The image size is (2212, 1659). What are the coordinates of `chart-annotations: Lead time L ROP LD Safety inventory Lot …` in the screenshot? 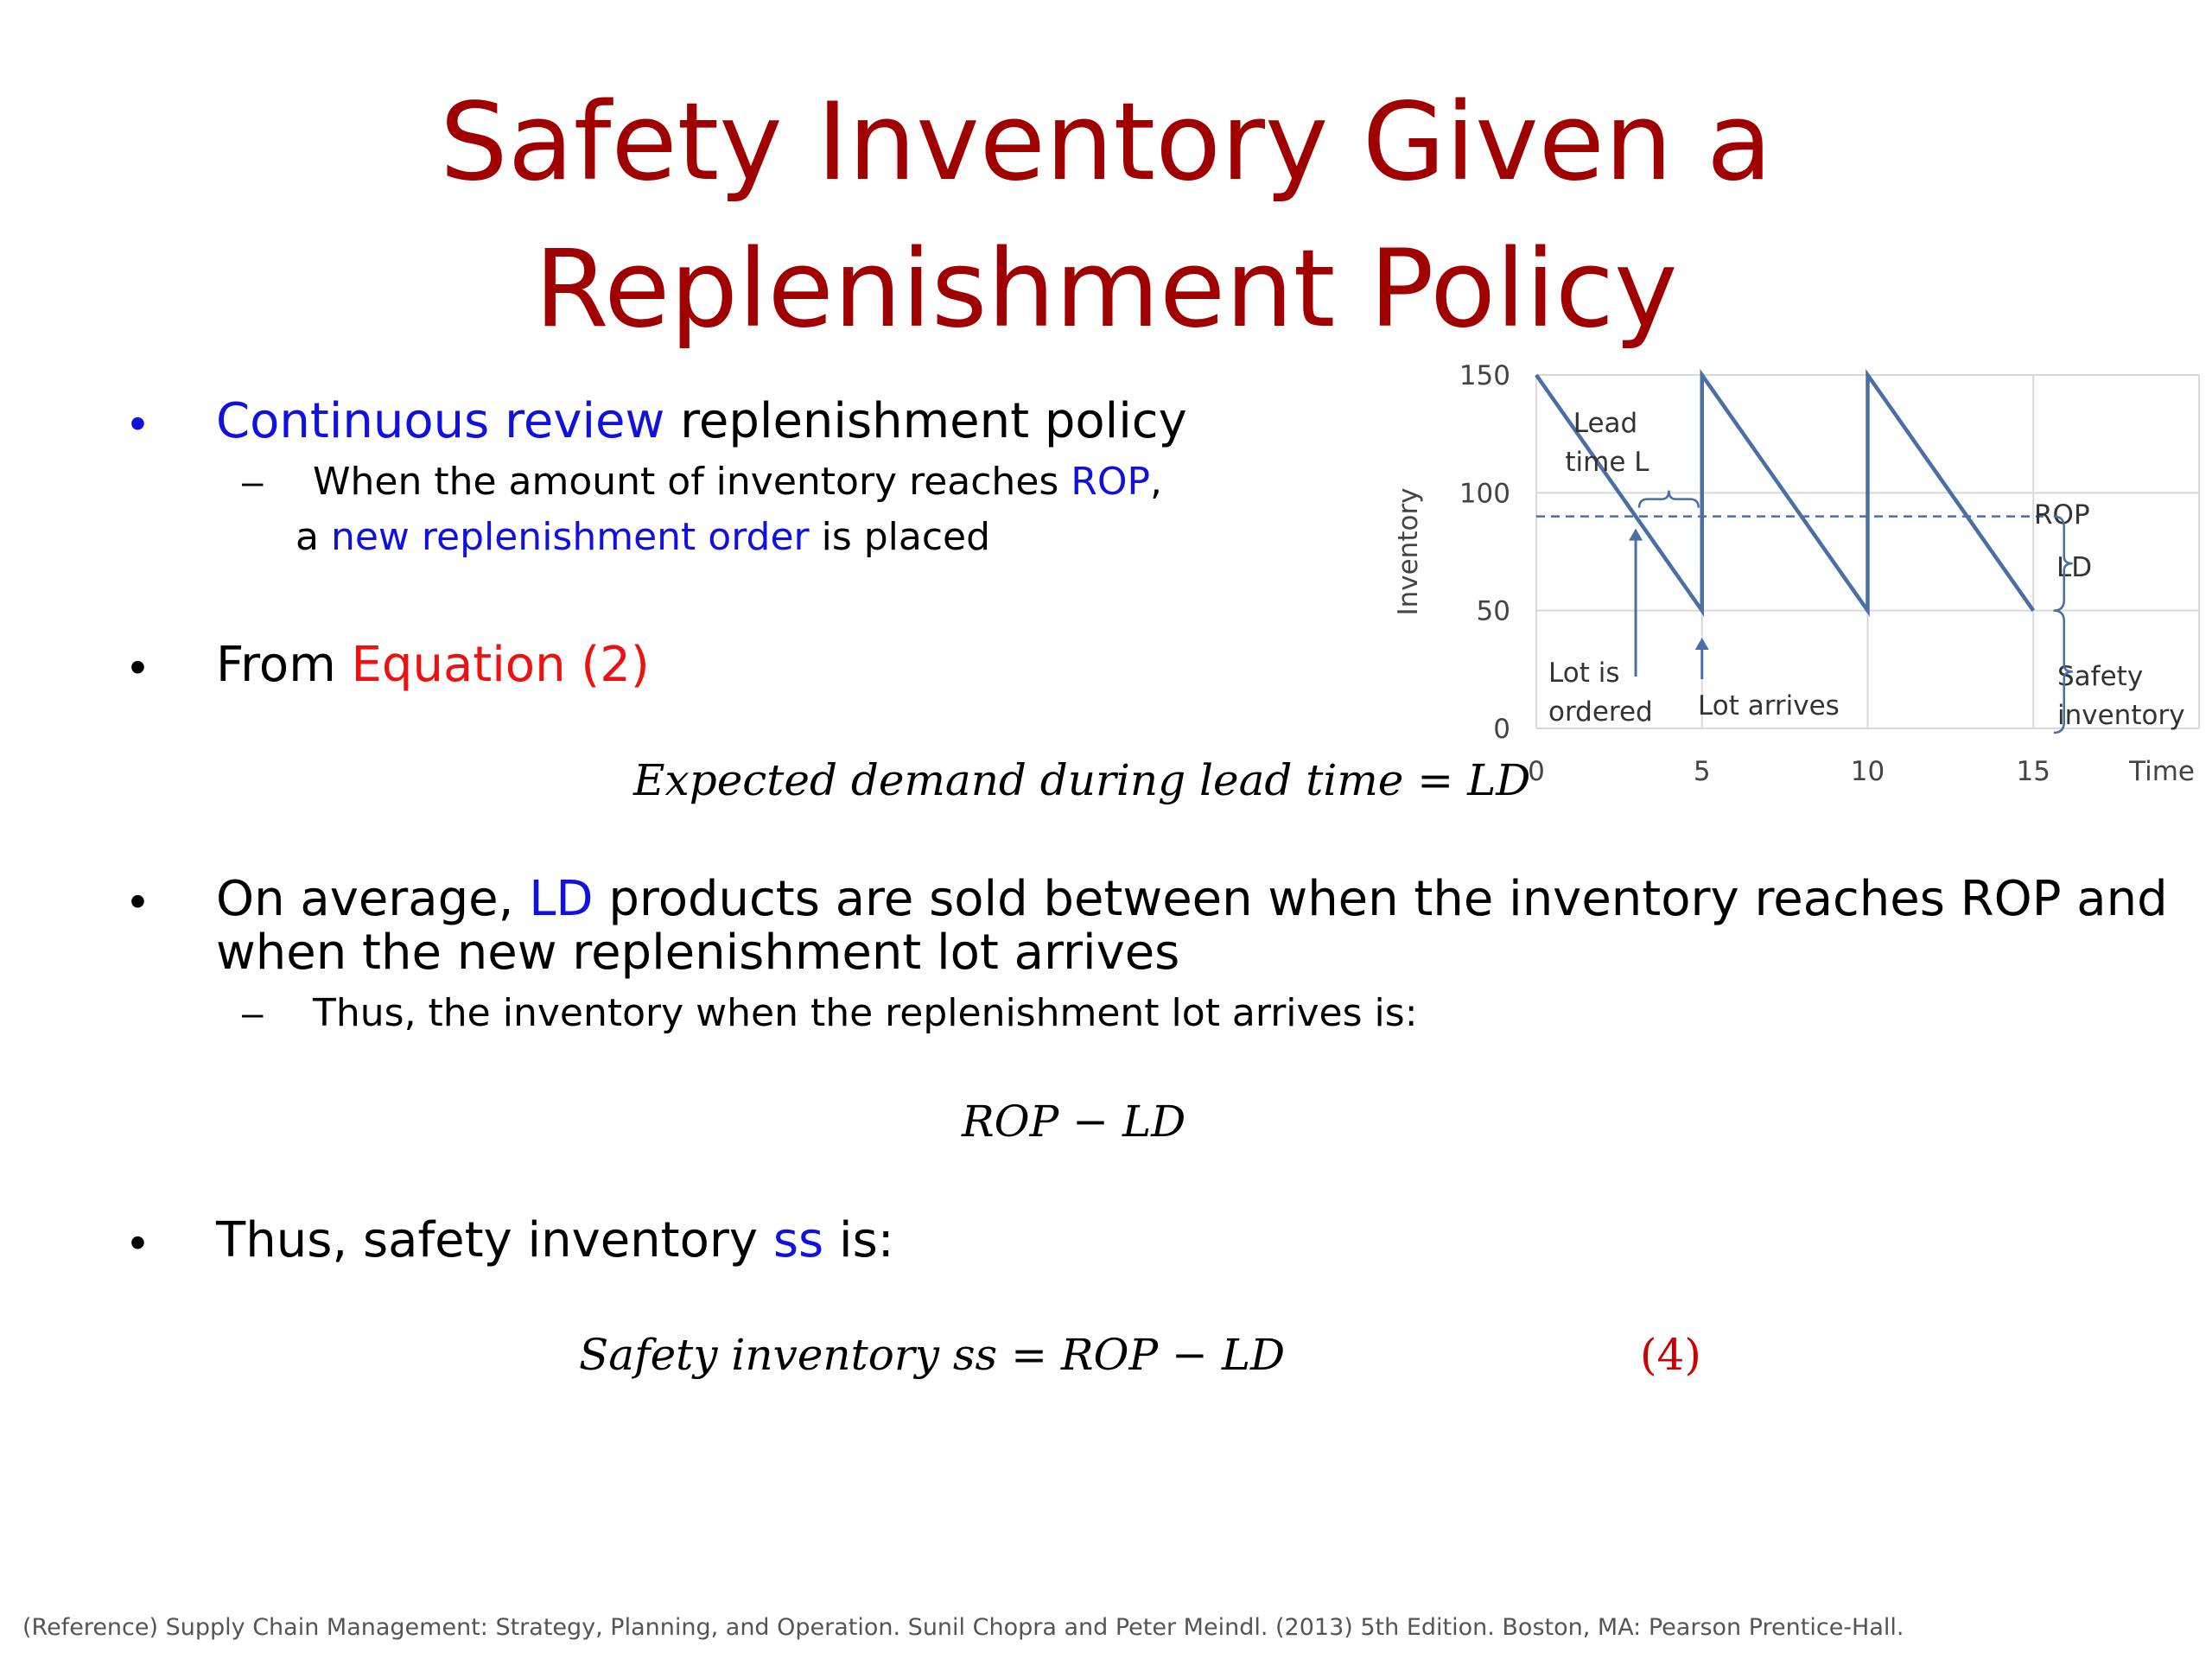 It's located at (1866, 571).